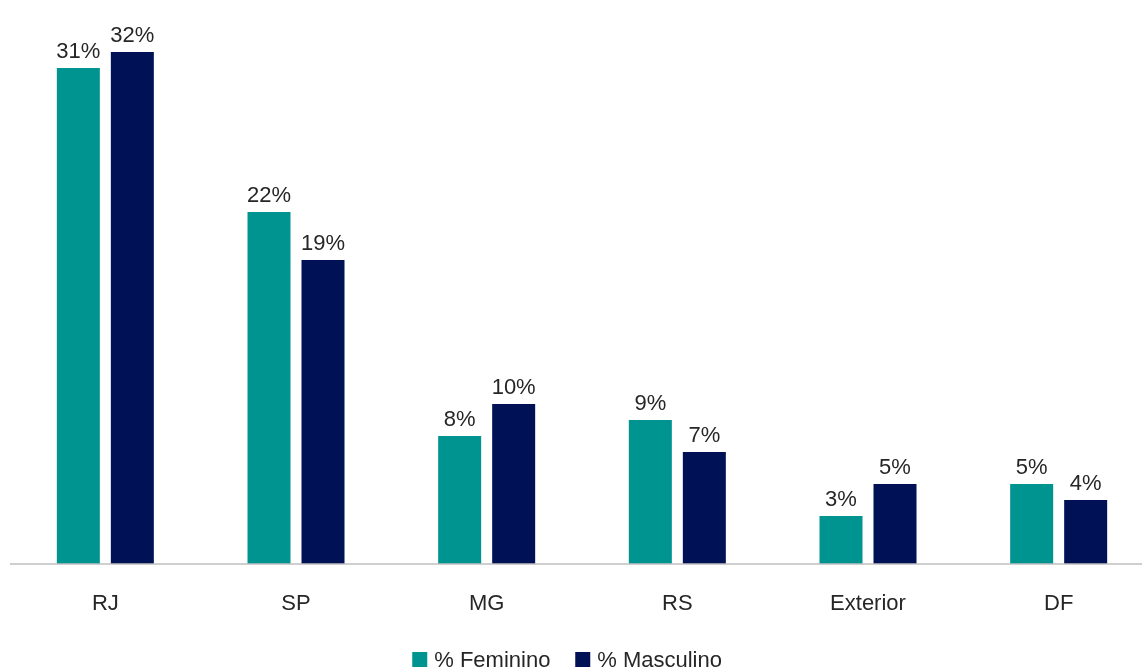 This screenshot has height=672, width=1142. I want to click on data-label: 22%, so click(269, 194).